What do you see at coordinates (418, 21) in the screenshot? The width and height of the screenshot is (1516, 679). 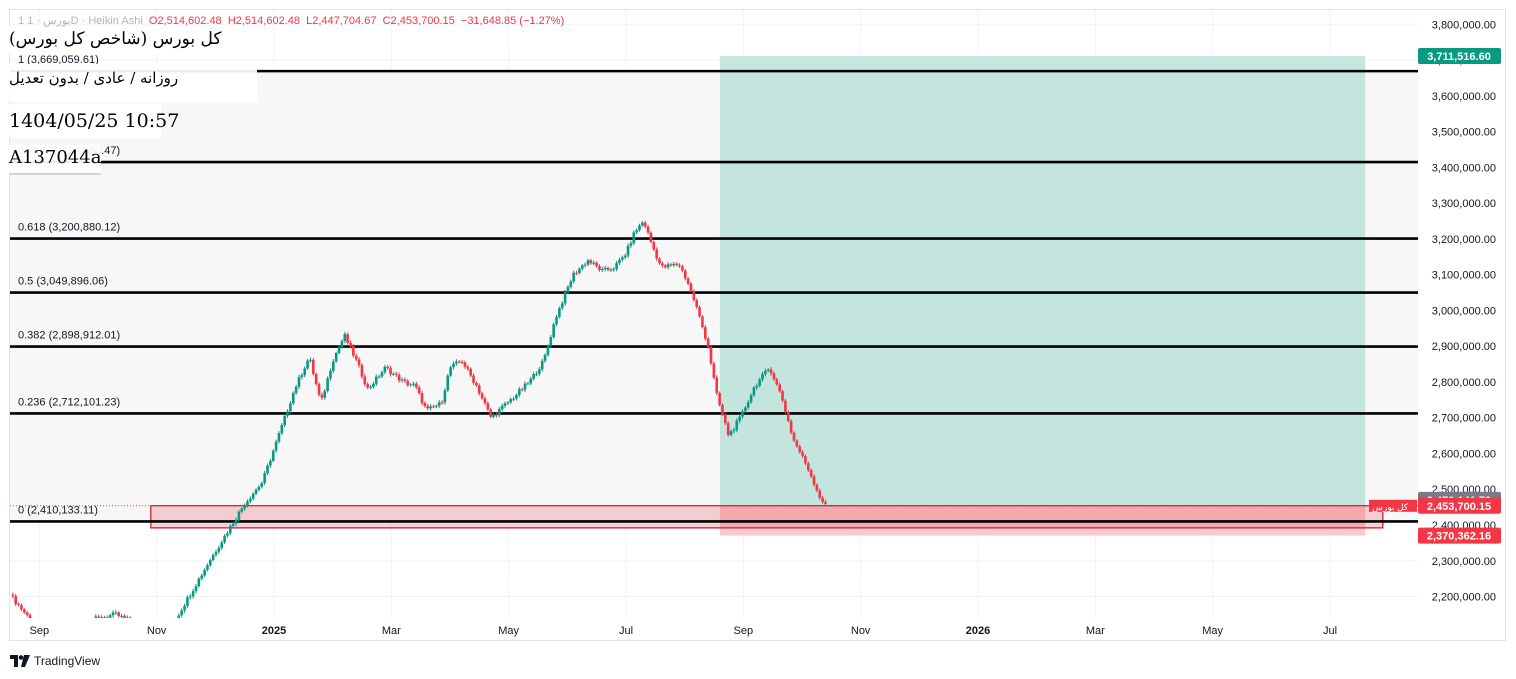 I see `legend-close: C2,453,700.15` at bounding box center [418, 21].